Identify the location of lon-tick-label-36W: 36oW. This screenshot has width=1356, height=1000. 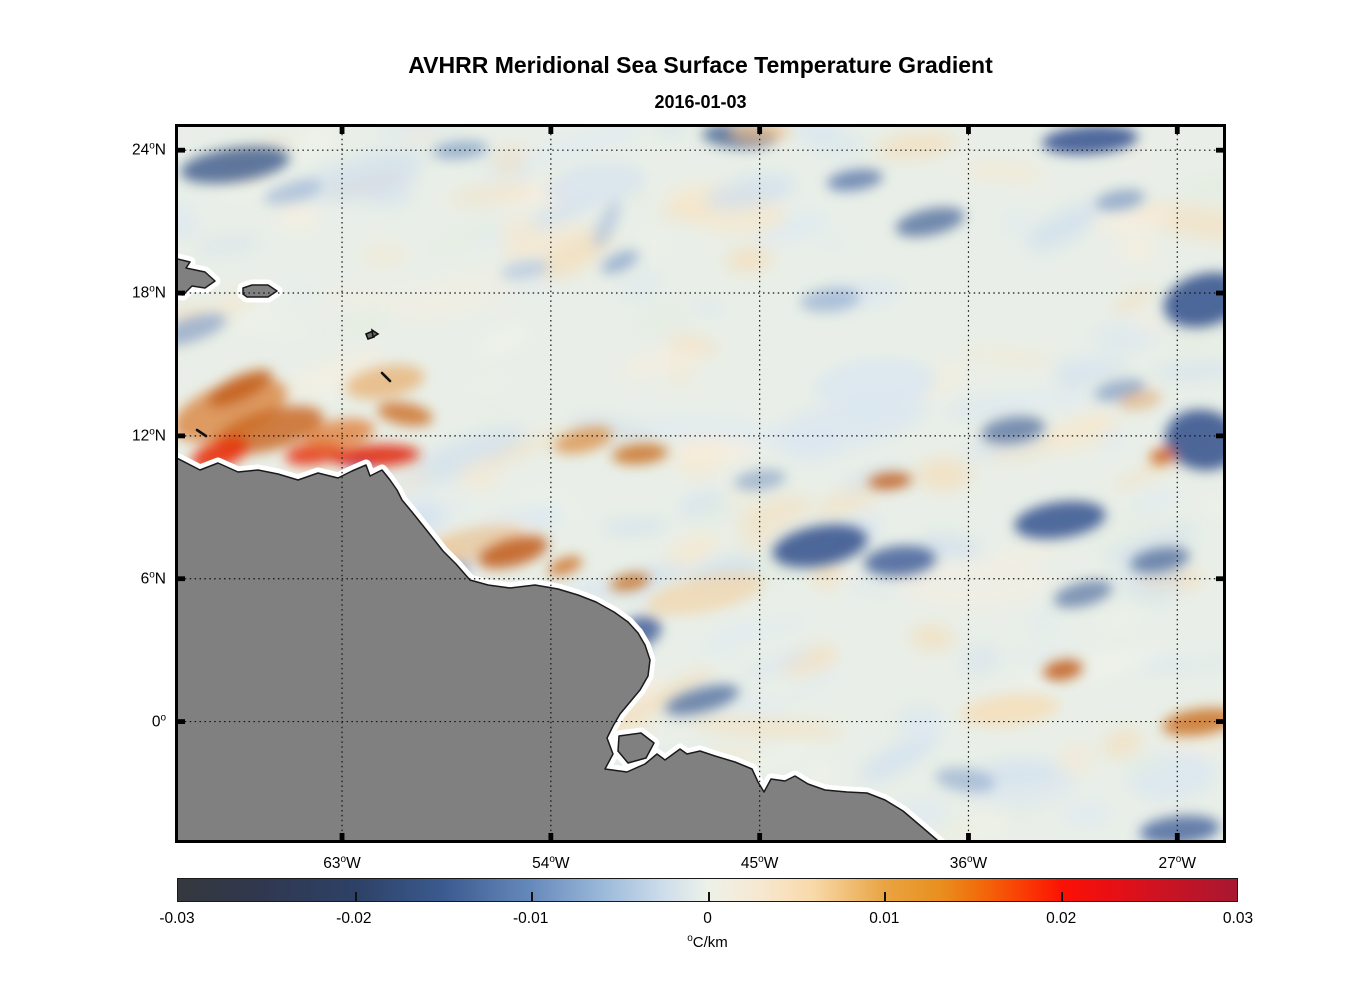
(968, 863).